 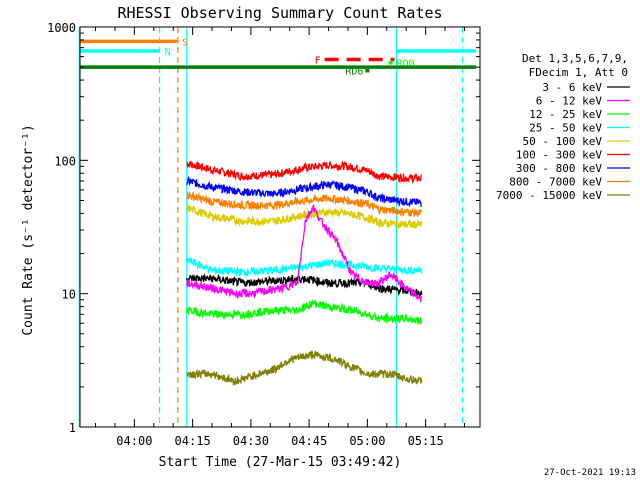 I want to click on y-tick-label-0: 1, so click(x=72, y=428).